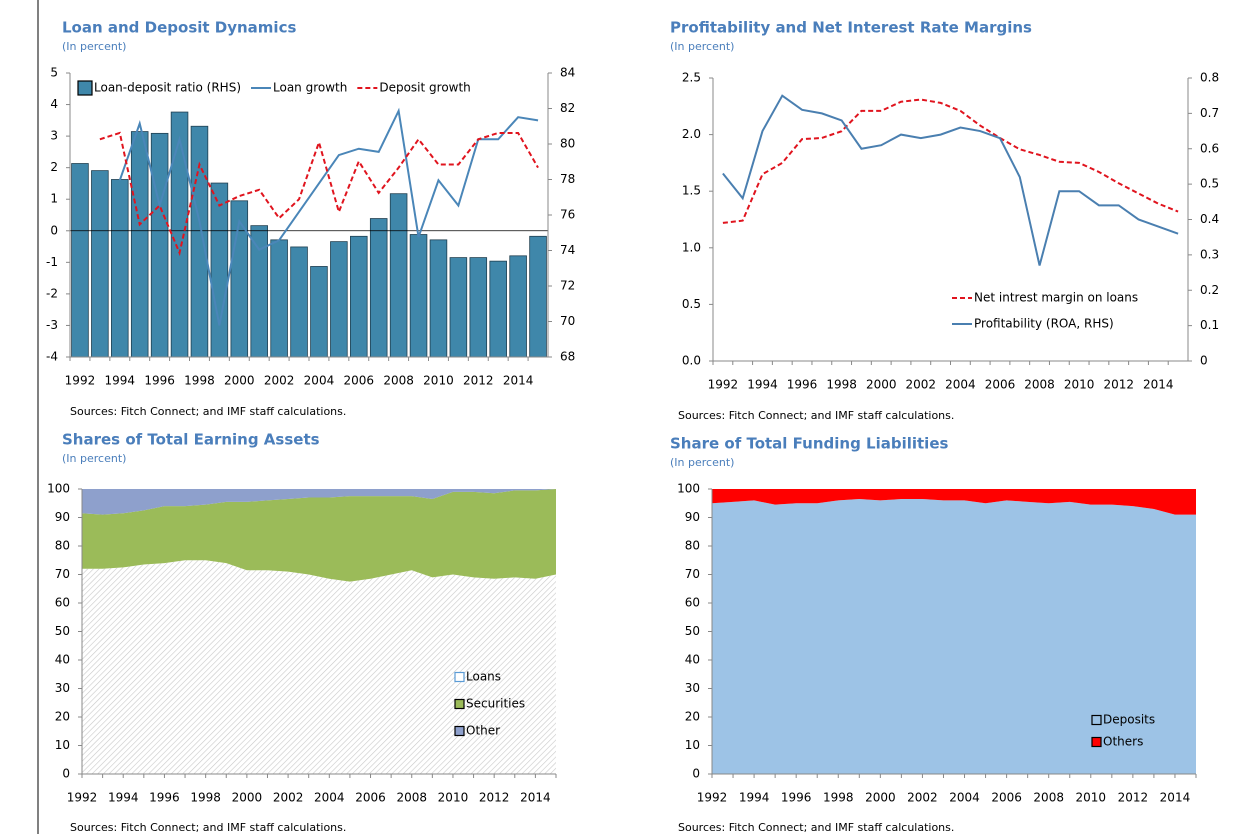 The width and height of the screenshot is (1236, 834). What do you see at coordinates (52, 262) in the screenshot?
I see `y-tick-label: -1` at bounding box center [52, 262].